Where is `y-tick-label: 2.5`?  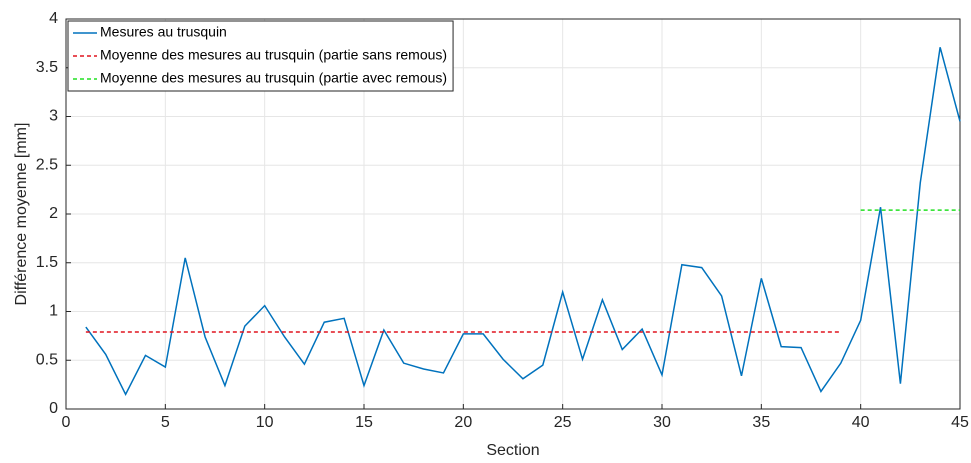 y-tick-label: 2.5 is located at coordinates (47, 164).